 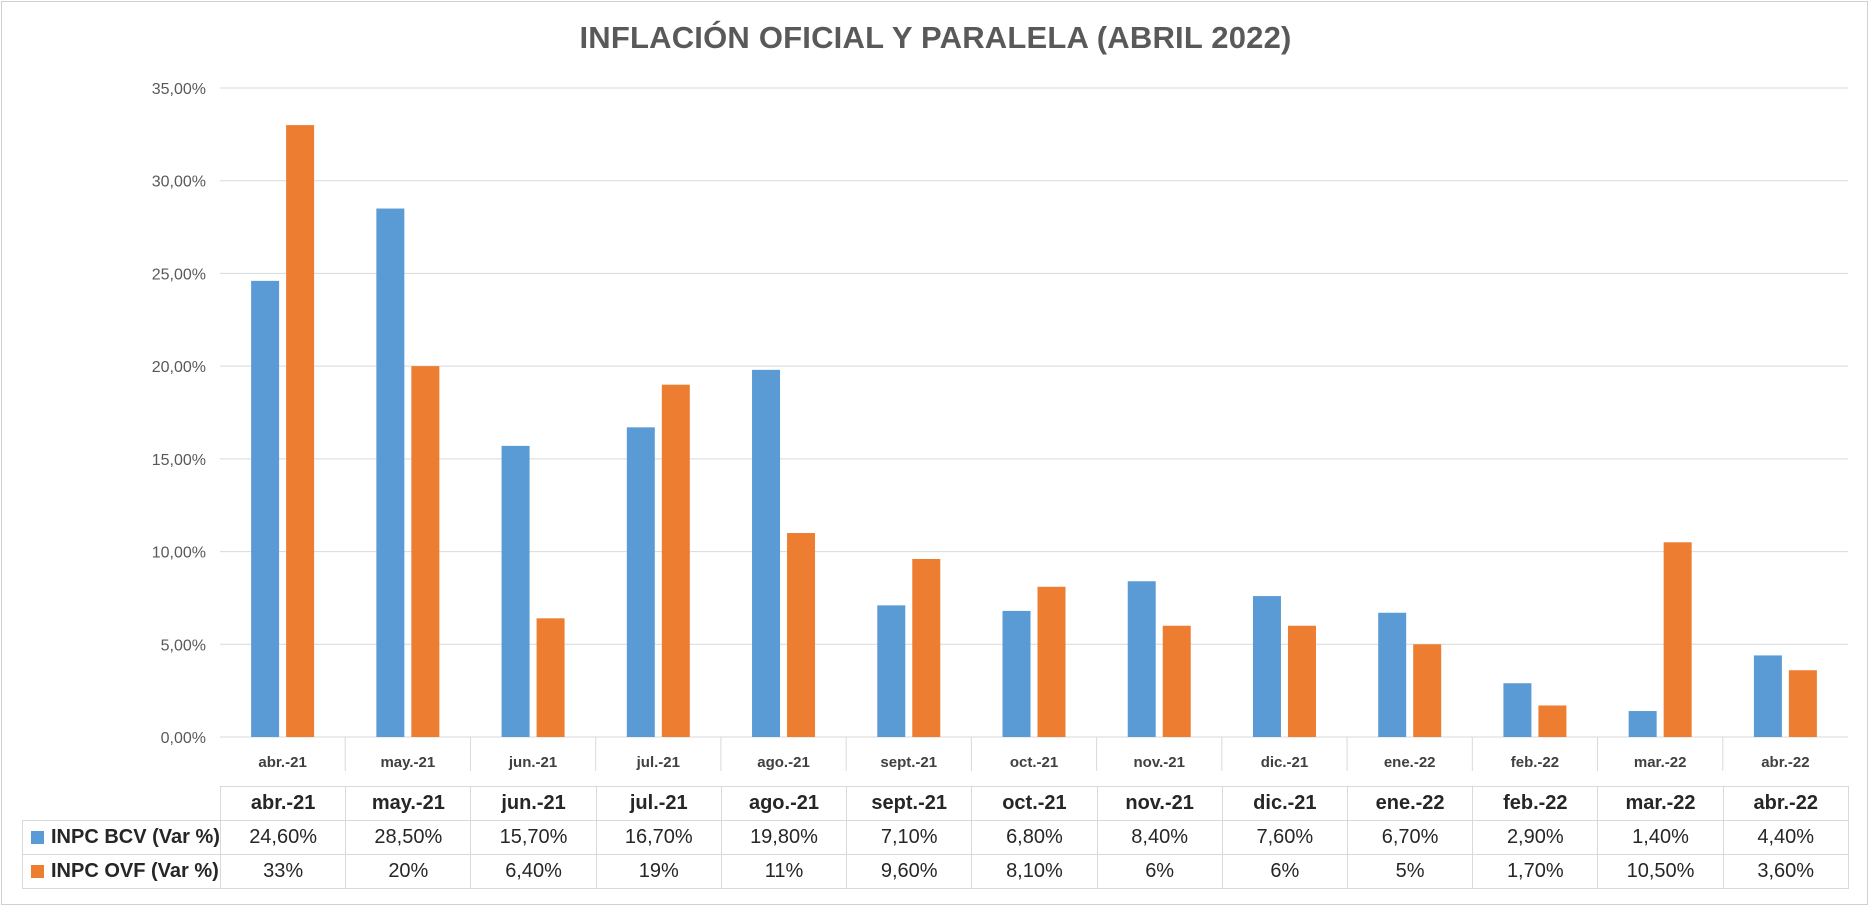 What do you see at coordinates (1785, 871) in the screenshot?
I see `data-table-cell: 3,60%` at bounding box center [1785, 871].